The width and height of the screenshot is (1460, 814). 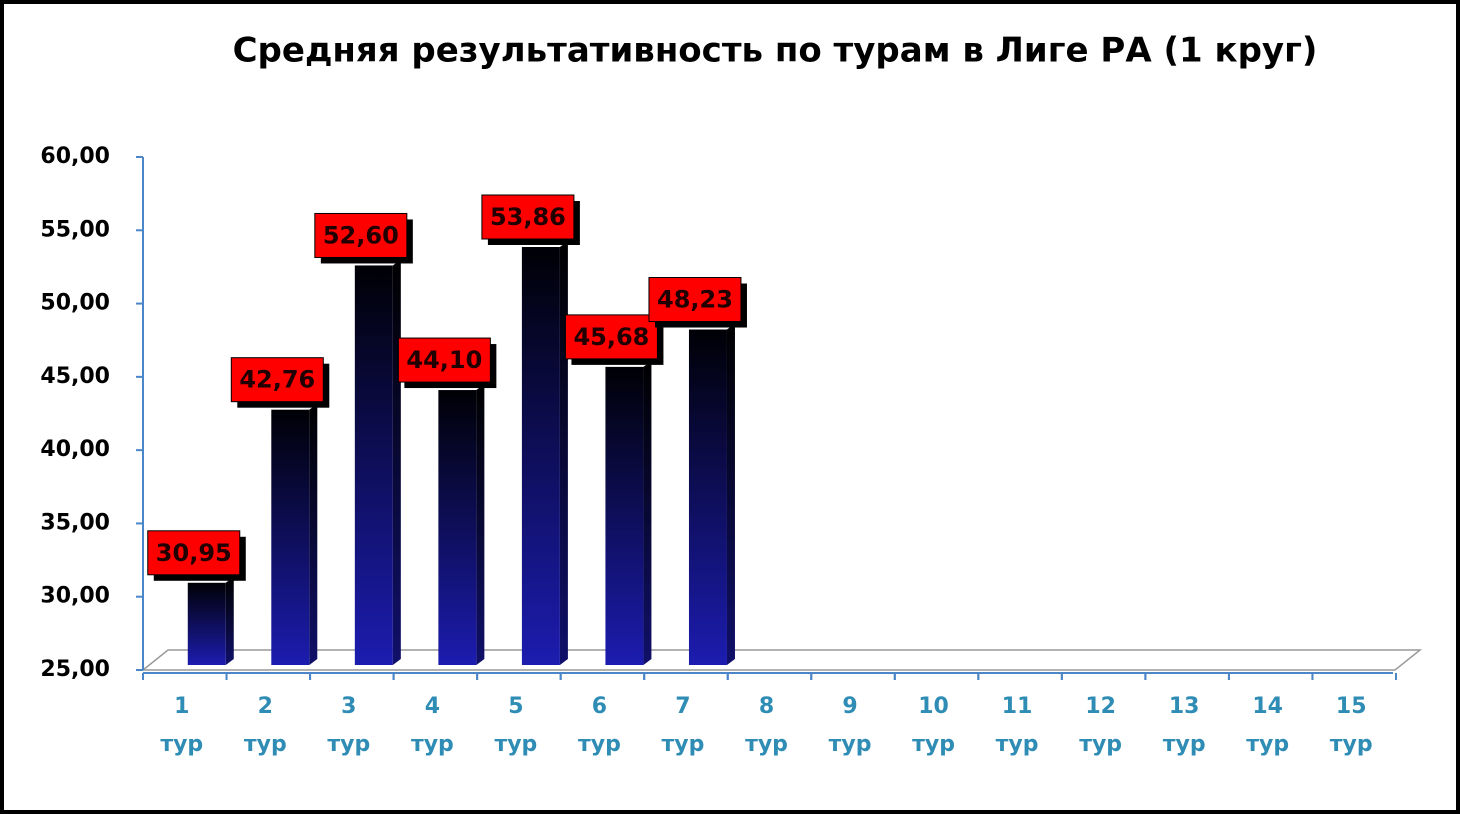 I want to click on data-label: 52,60, so click(x=361, y=235).